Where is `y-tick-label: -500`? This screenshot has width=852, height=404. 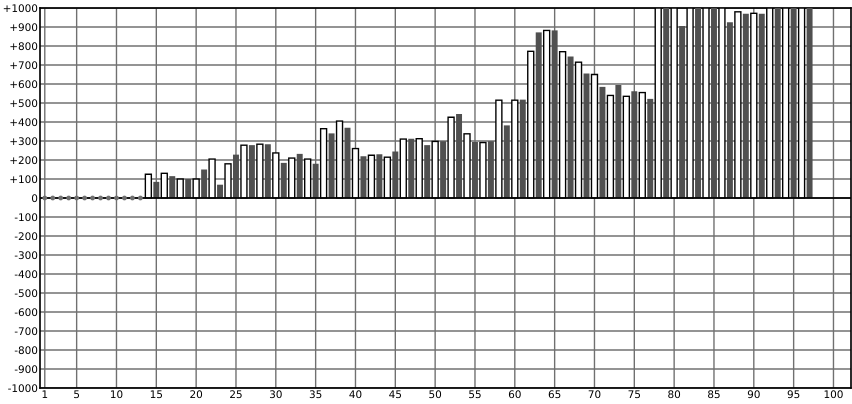
y-tick-label: -500 is located at coordinates (26, 293).